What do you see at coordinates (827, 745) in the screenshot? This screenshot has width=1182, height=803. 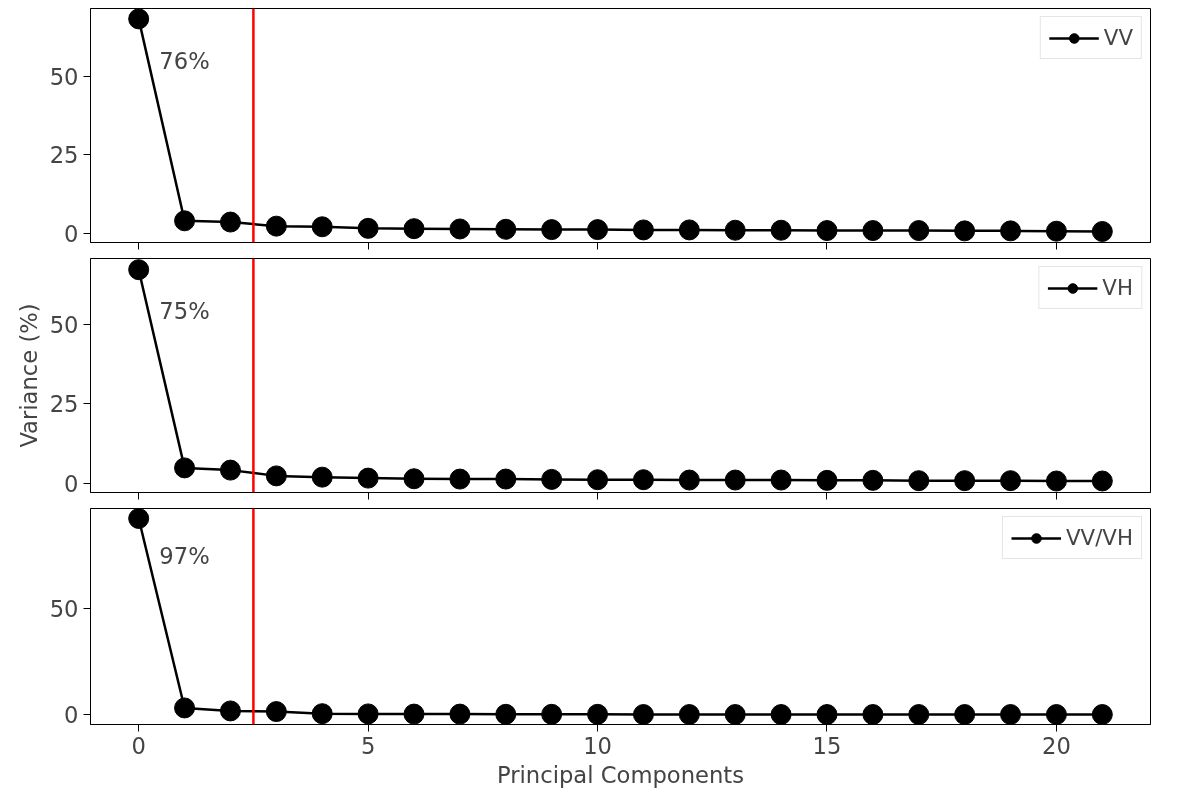 I see `x-tick-label: 15` at bounding box center [827, 745].